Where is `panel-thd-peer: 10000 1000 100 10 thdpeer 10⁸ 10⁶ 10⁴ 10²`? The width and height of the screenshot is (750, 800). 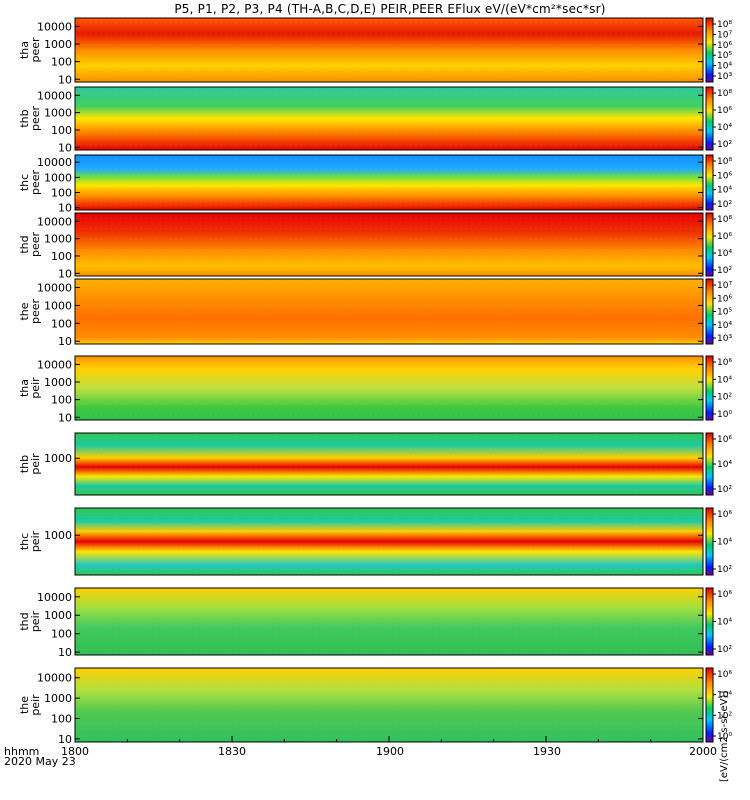
panel-thd-peer: 10000 1000 100 10 thdpeer 10⁸ 10⁶ 10⁴ 10² is located at coordinates (375, 246).